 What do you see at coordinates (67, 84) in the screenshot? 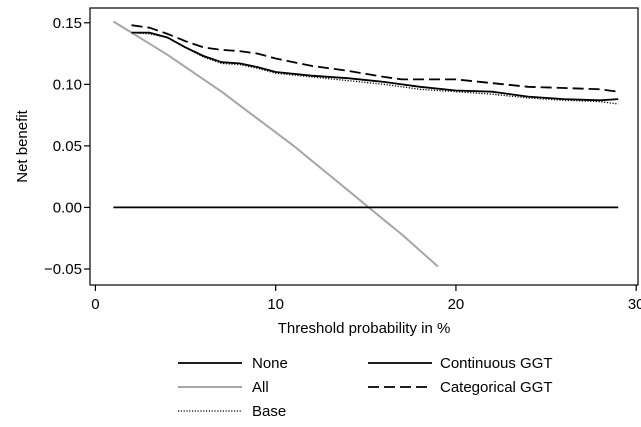
I see `y-tick-label: 0.10` at bounding box center [67, 84].